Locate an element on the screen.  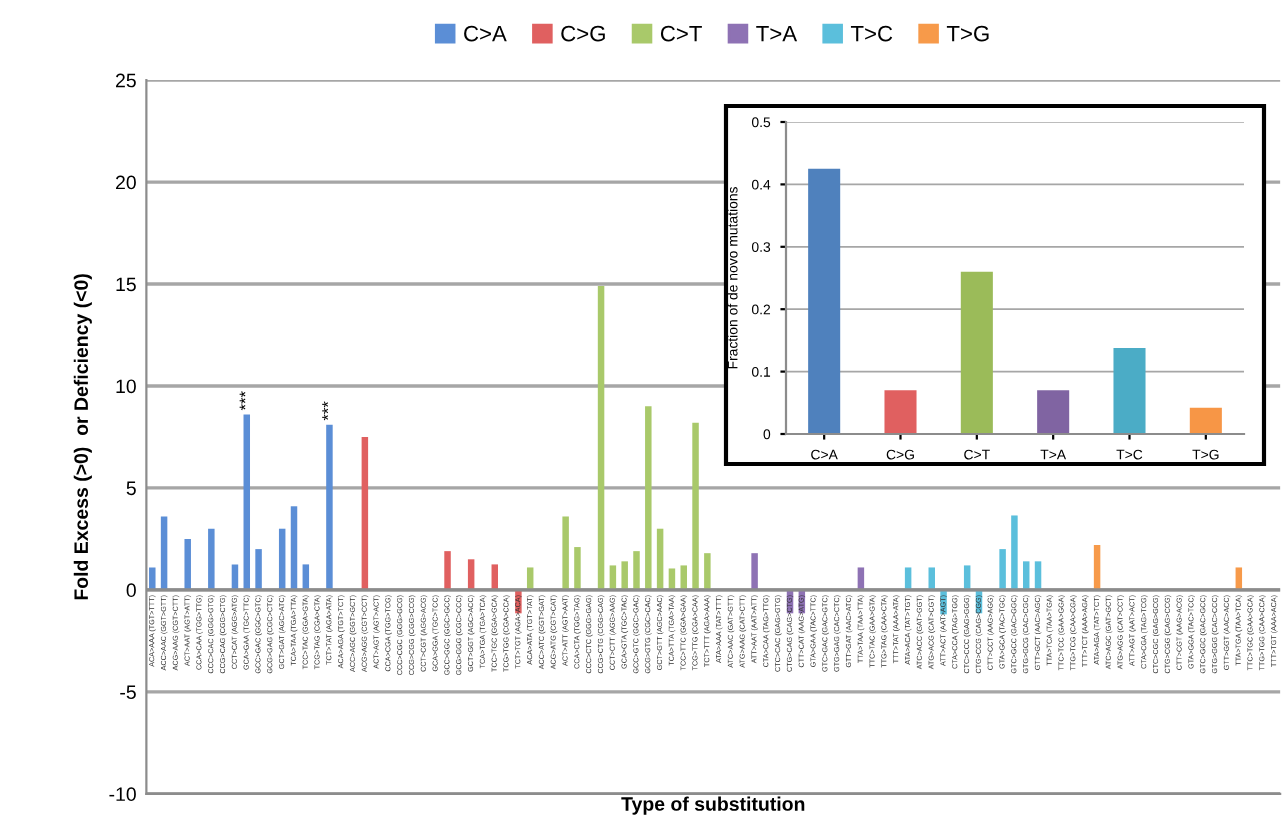
y-tick-label: 0 is located at coordinates (131, 590).